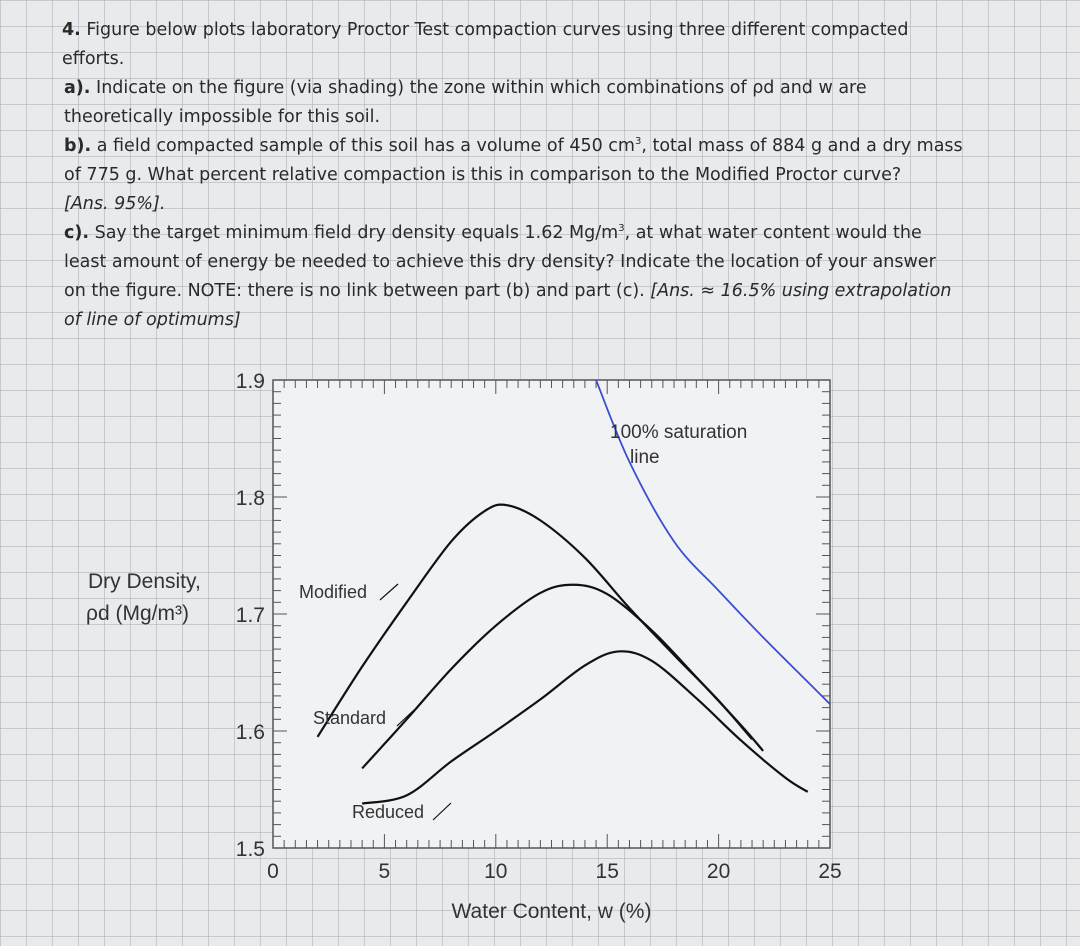 The width and height of the screenshot is (1080, 946). Describe the element at coordinates (389, 592) in the screenshot. I see `modified-leader` at that location.